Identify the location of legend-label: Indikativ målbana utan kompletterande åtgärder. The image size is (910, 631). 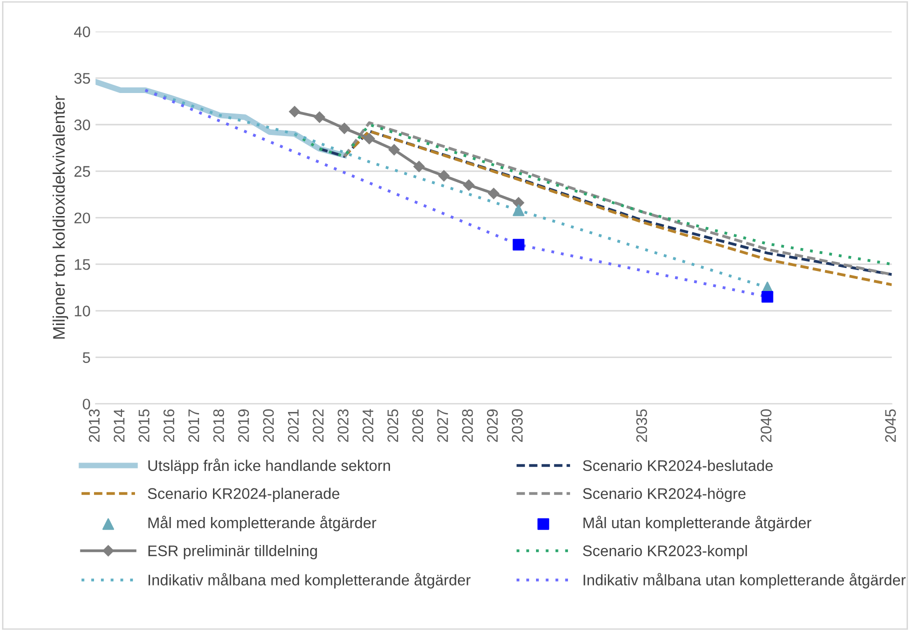
(745, 580).